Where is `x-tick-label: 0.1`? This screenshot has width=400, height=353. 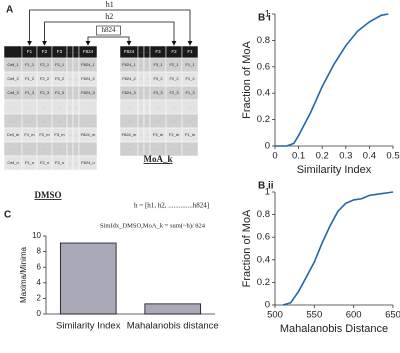
x-tick-label: 0.1 is located at coordinates (298, 156).